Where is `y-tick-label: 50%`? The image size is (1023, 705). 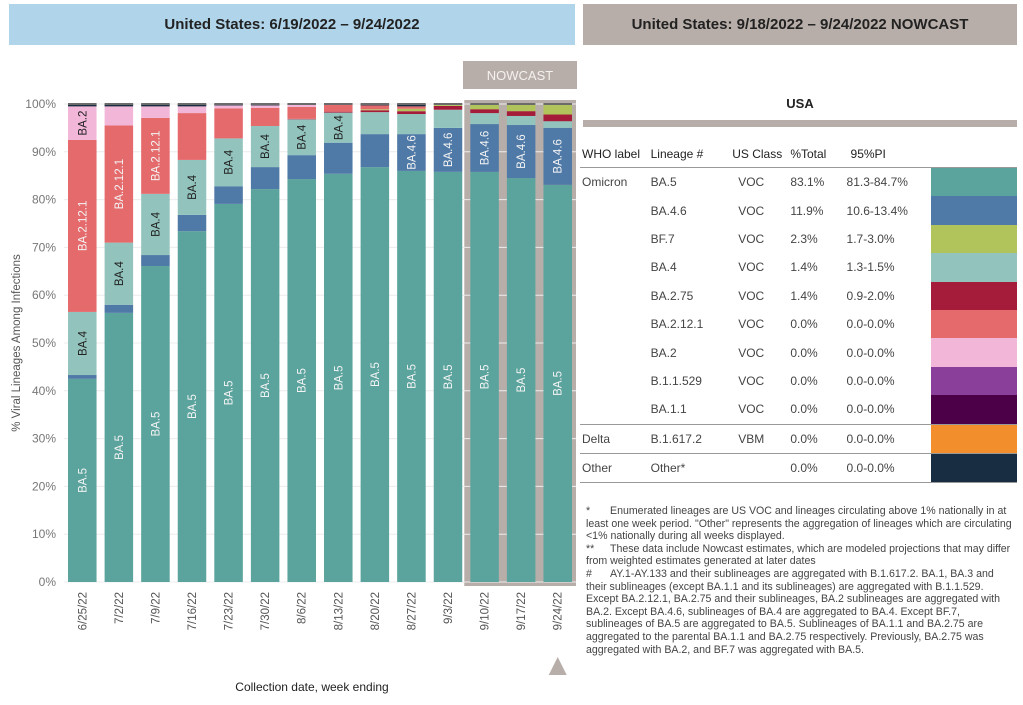 y-tick-label: 50% is located at coordinates (44, 343).